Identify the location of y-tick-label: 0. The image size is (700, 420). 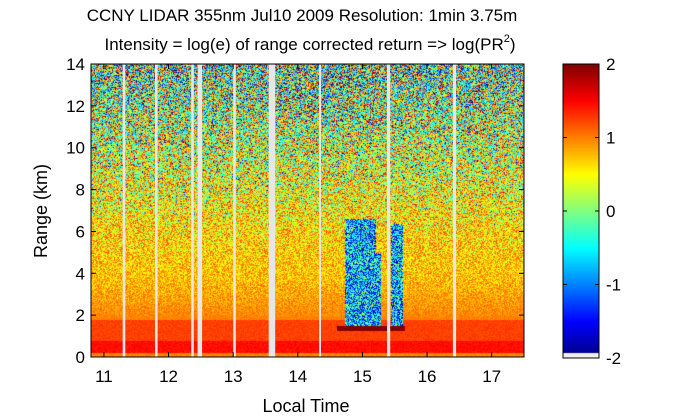
(80, 357).